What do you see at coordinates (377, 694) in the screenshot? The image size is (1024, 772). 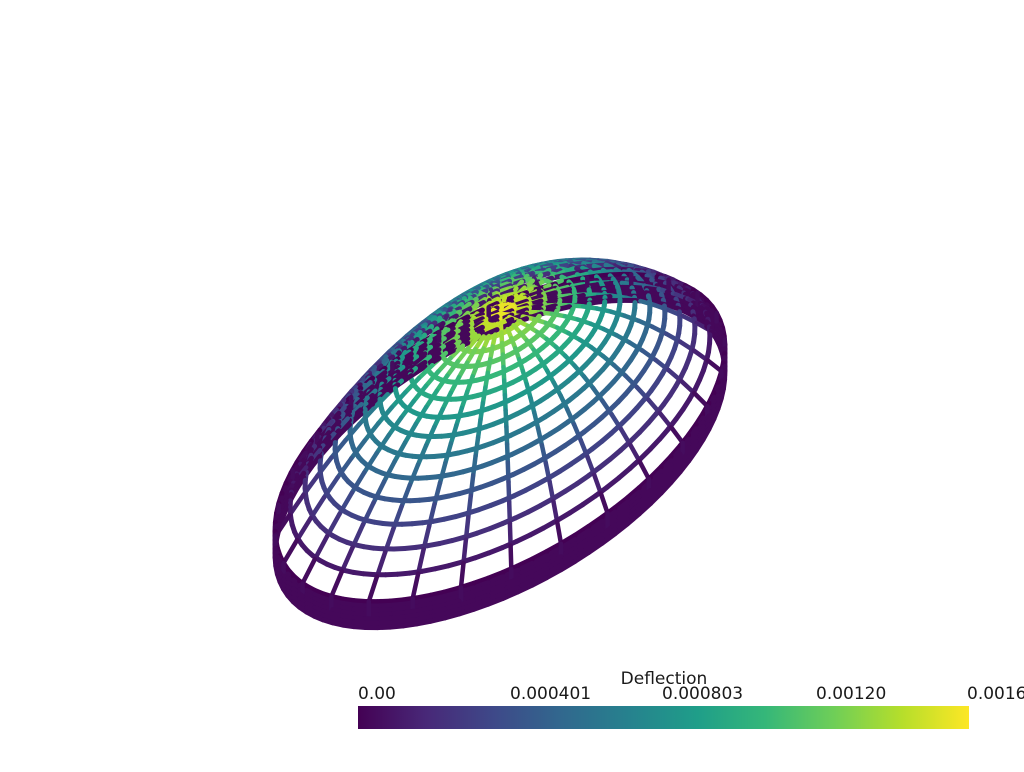 I see `scalar-bar-tick-label: 0.00` at bounding box center [377, 694].